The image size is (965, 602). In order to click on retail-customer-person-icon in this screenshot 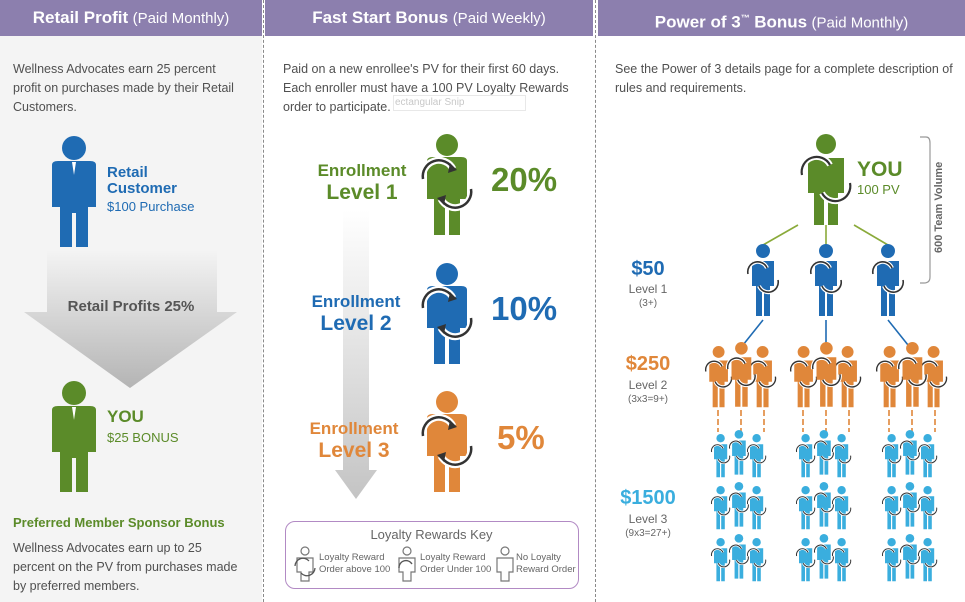, I will do `click(74, 191)`.